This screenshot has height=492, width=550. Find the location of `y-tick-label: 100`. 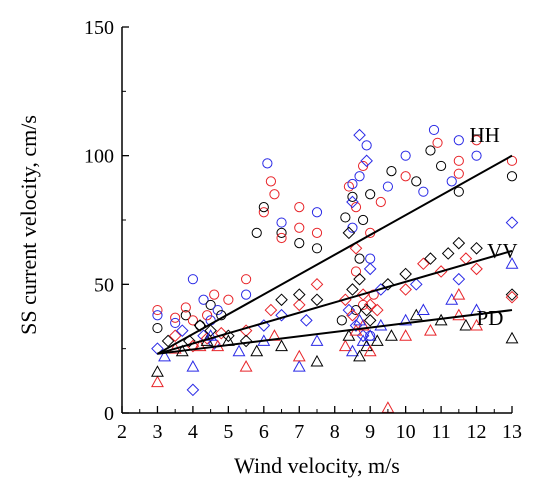

y-tick-label: 100 is located at coordinates (99, 157).